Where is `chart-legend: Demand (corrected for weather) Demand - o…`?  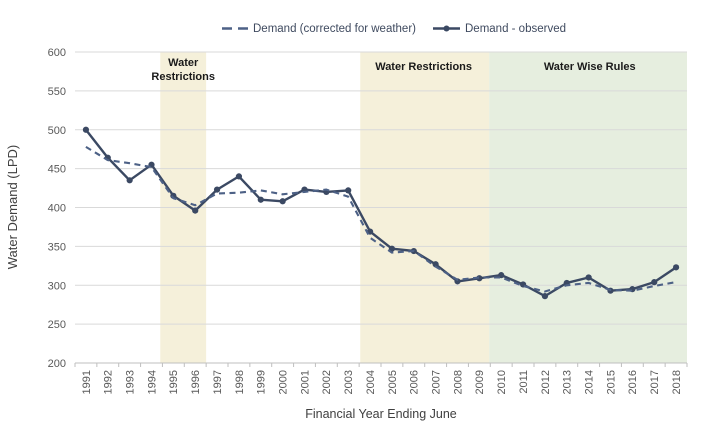
chart-legend: Demand (corrected for weather) Demand - o… is located at coordinates (394, 29).